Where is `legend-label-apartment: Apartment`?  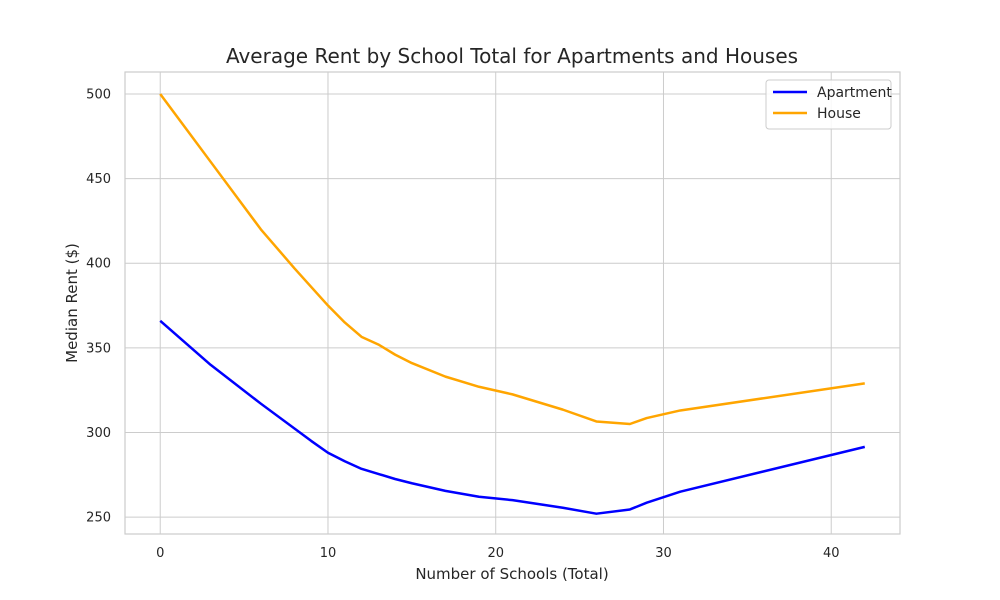
legend-label-apartment: Apartment is located at coordinates (854, 93).